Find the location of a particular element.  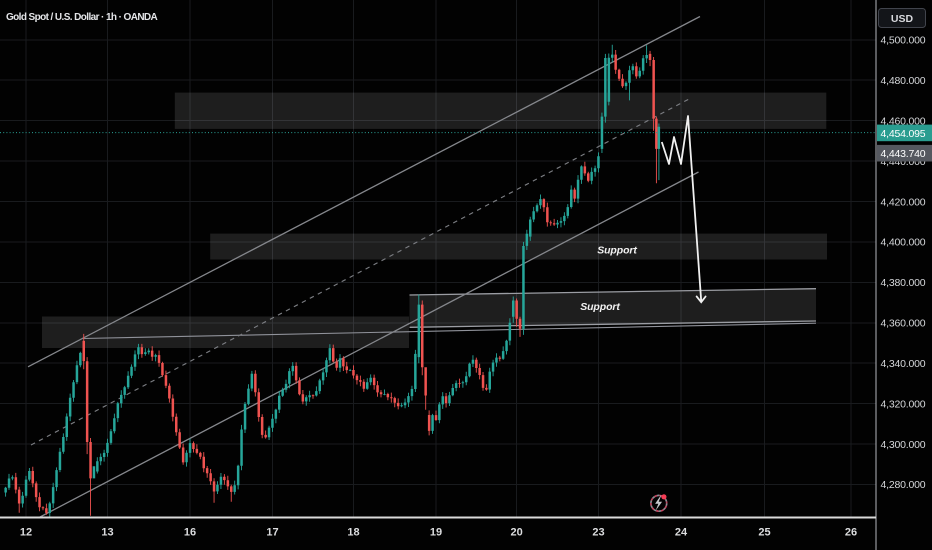

svg-text: 16 is located at coordinates (190, 533).